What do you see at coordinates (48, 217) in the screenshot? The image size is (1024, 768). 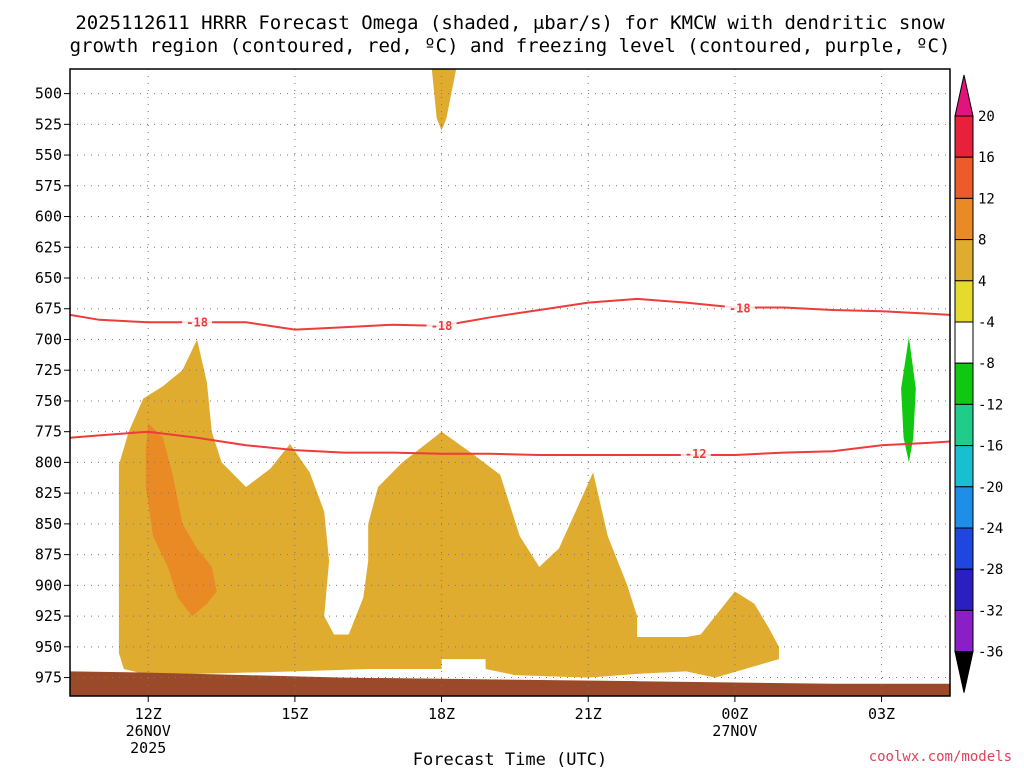 I see `y-tick-label: 600` at bounding box center [48, 217].